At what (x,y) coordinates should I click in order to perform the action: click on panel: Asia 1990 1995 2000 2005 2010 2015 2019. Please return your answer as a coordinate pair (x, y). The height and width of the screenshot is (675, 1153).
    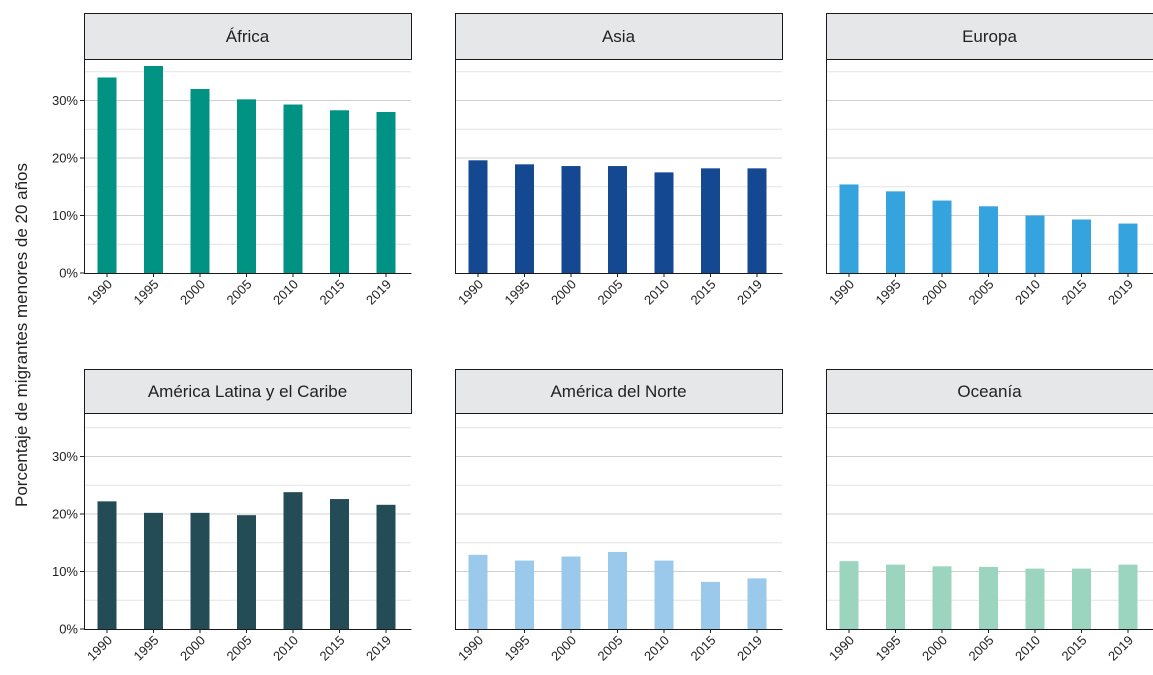
    Looking at the image, I should click on (619, 161).